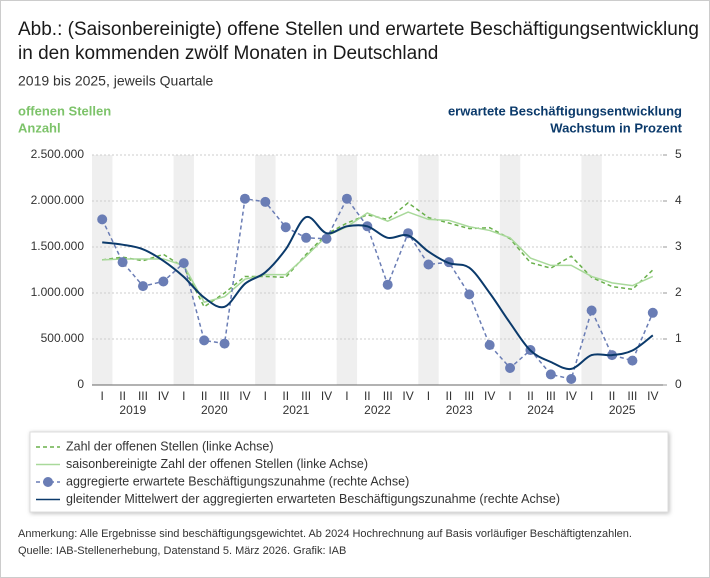 This screenshot has height=578, width=710. I want to click on year-label: 2024, so click(540, 410).